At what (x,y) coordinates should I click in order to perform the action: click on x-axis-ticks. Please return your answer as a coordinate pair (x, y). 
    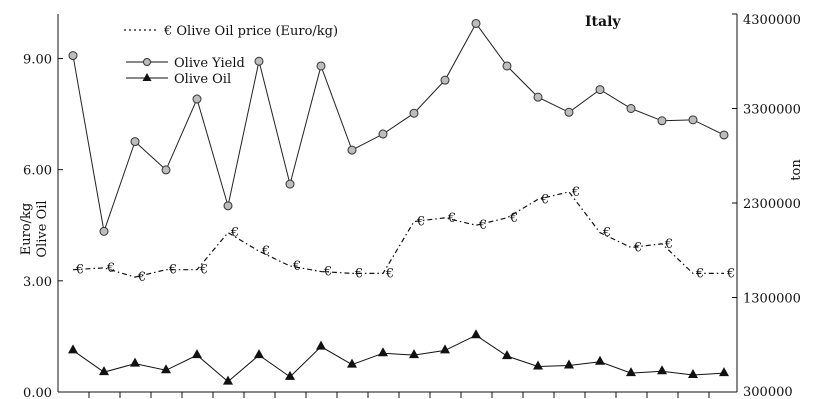
    Looking at the image, I should click on (399, 395).